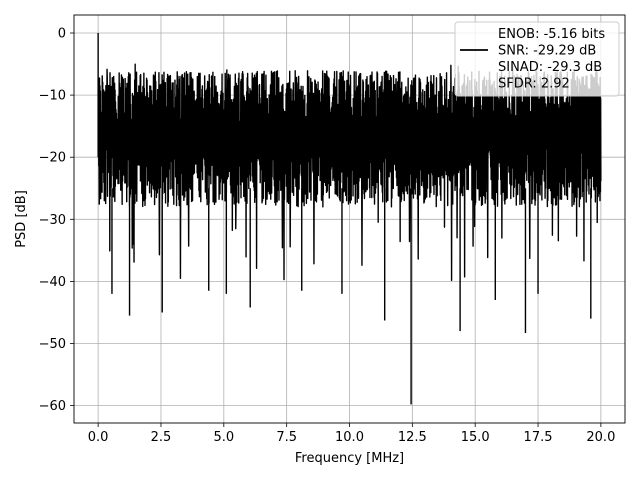 The width and height of the screenshot is (640, 480). I want to click on y-tick-label: −10, so click(52, 96).